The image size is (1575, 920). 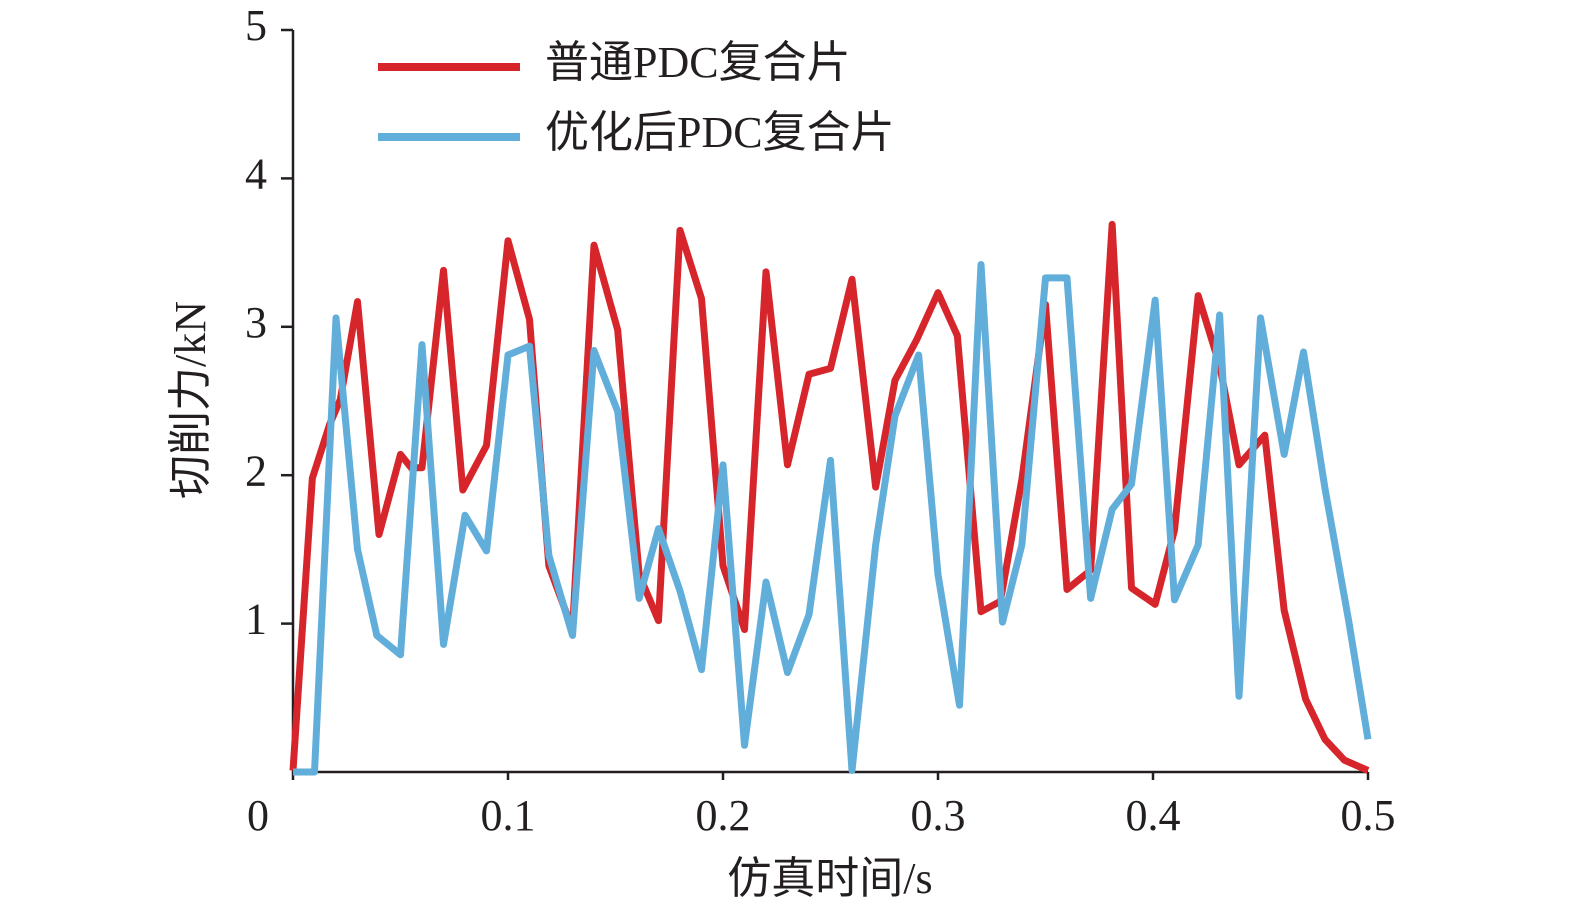 What do you see at coordinates (1368, 815) in the screenshot?
I see `x-tick-label: 0.5` at bounding box center [1368, 815].